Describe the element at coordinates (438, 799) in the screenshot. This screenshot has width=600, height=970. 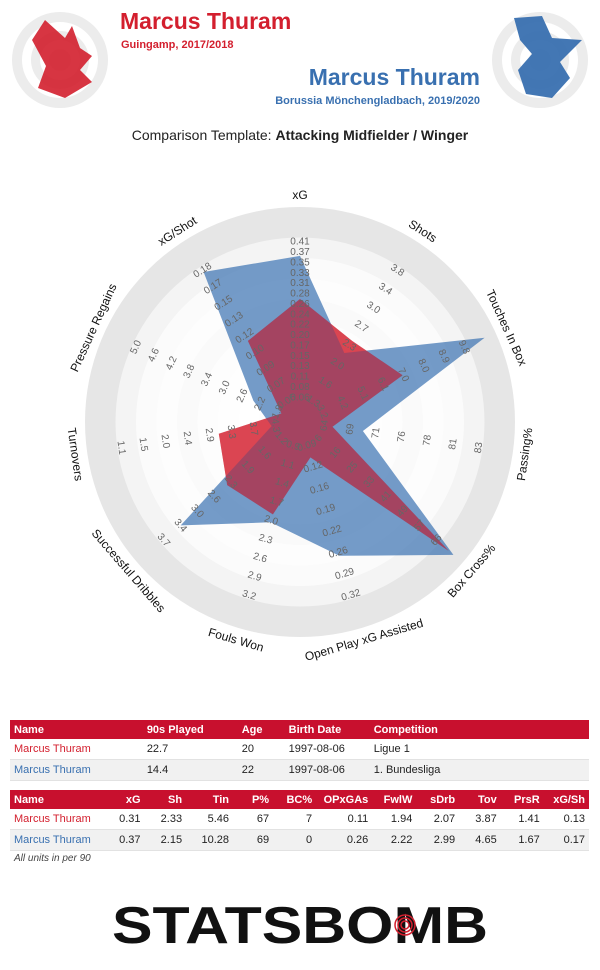
I see `column-header: sDrb` at that location.